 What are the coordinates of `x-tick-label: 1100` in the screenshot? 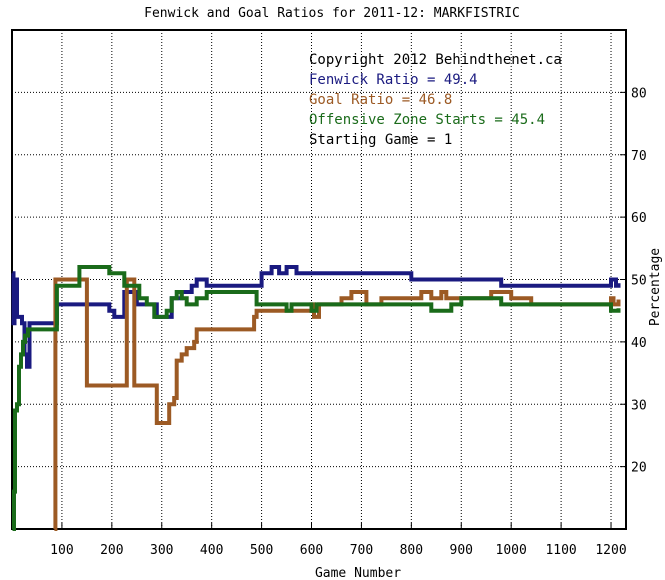 It's located at (560, 550).